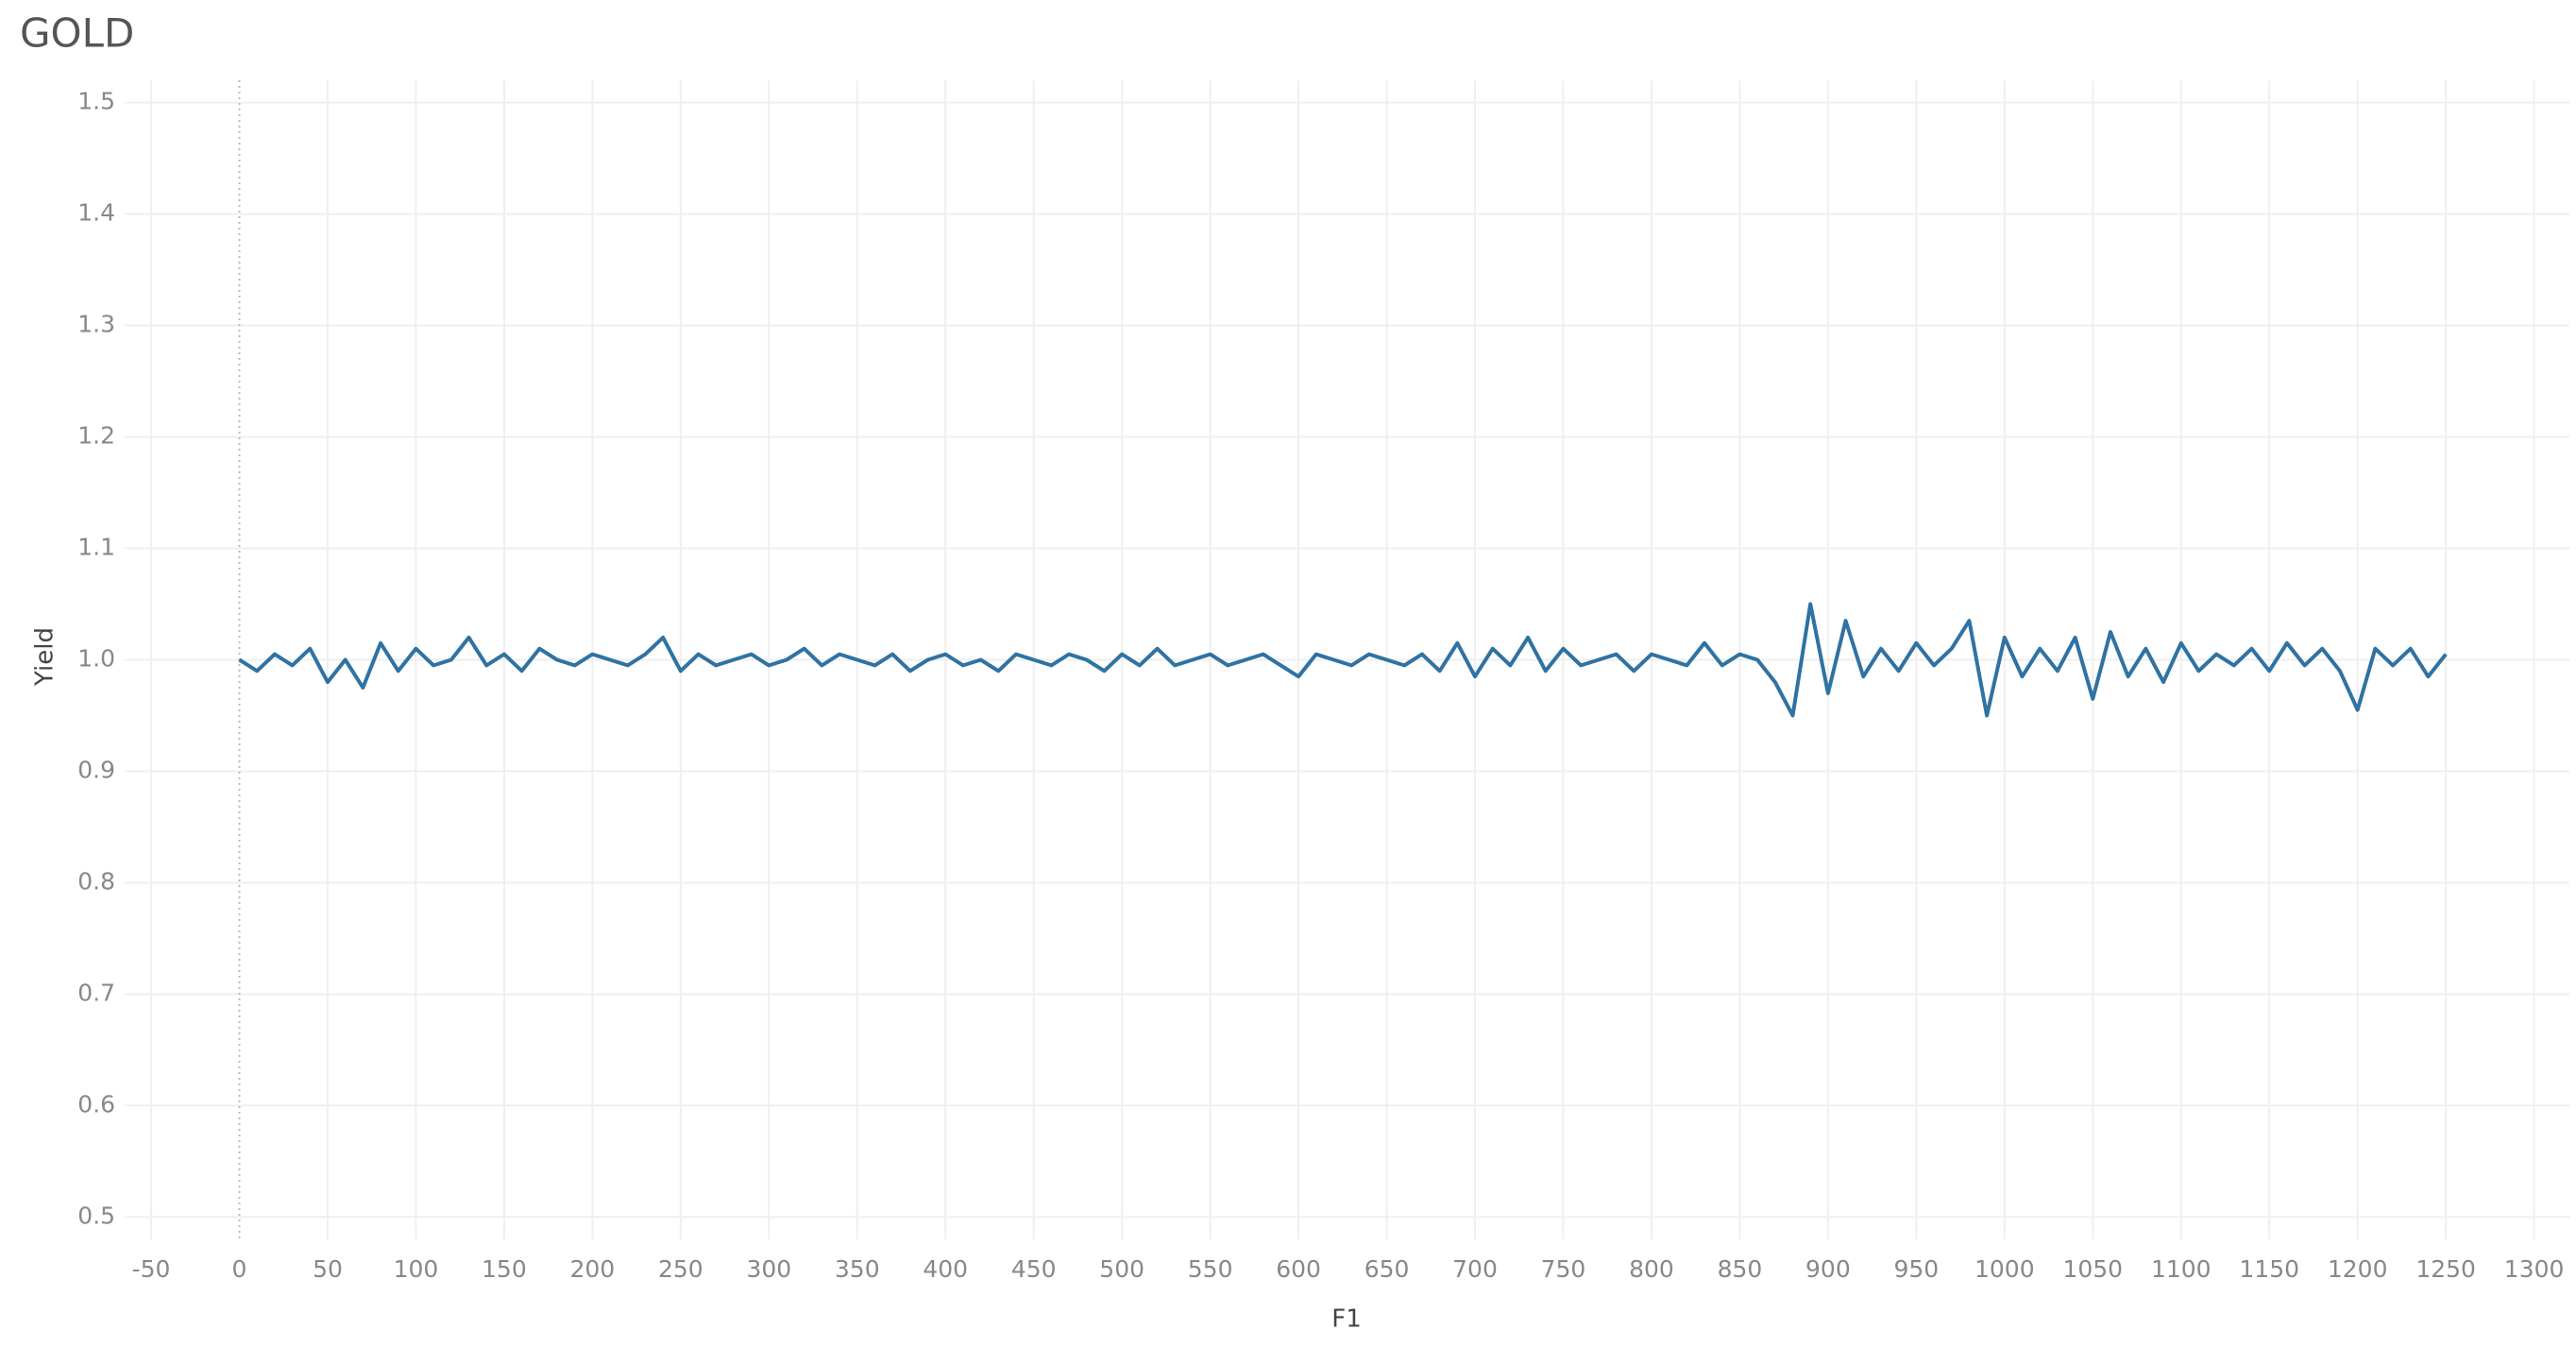  What do you see at coordinates (1740, 1269) in the screenshot?
I see `x-tick-label: 850` at bounding box center [1740, 1269].